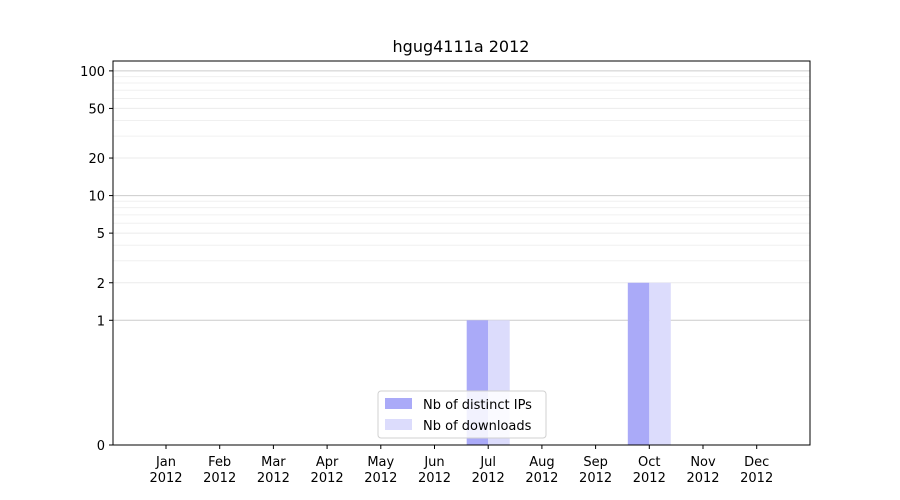 This screenshot has width=900, height=500. I want to click on x-tick-label-month: Dec, so click(756, 462).